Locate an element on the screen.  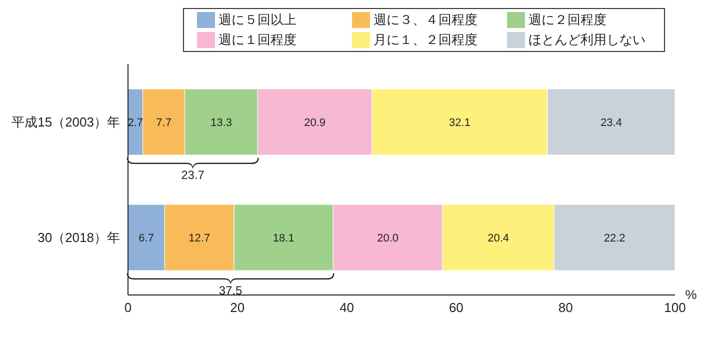
data-label: 20.9 is located at coordinates (315, 122).